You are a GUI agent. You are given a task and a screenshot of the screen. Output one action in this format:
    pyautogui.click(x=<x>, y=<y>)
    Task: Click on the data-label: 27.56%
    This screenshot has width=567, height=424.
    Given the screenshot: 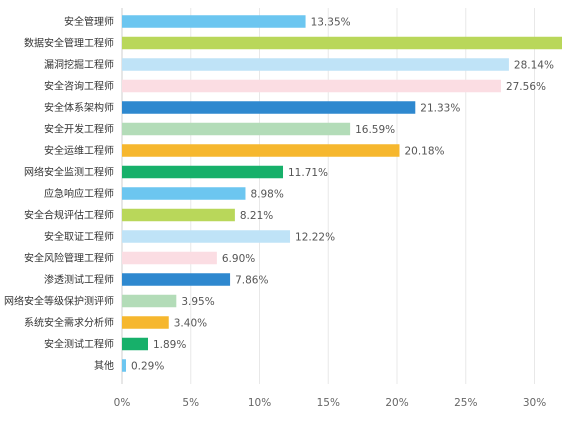 What is the action you would take?
    pyautogui.click(x=526, y=87)
    